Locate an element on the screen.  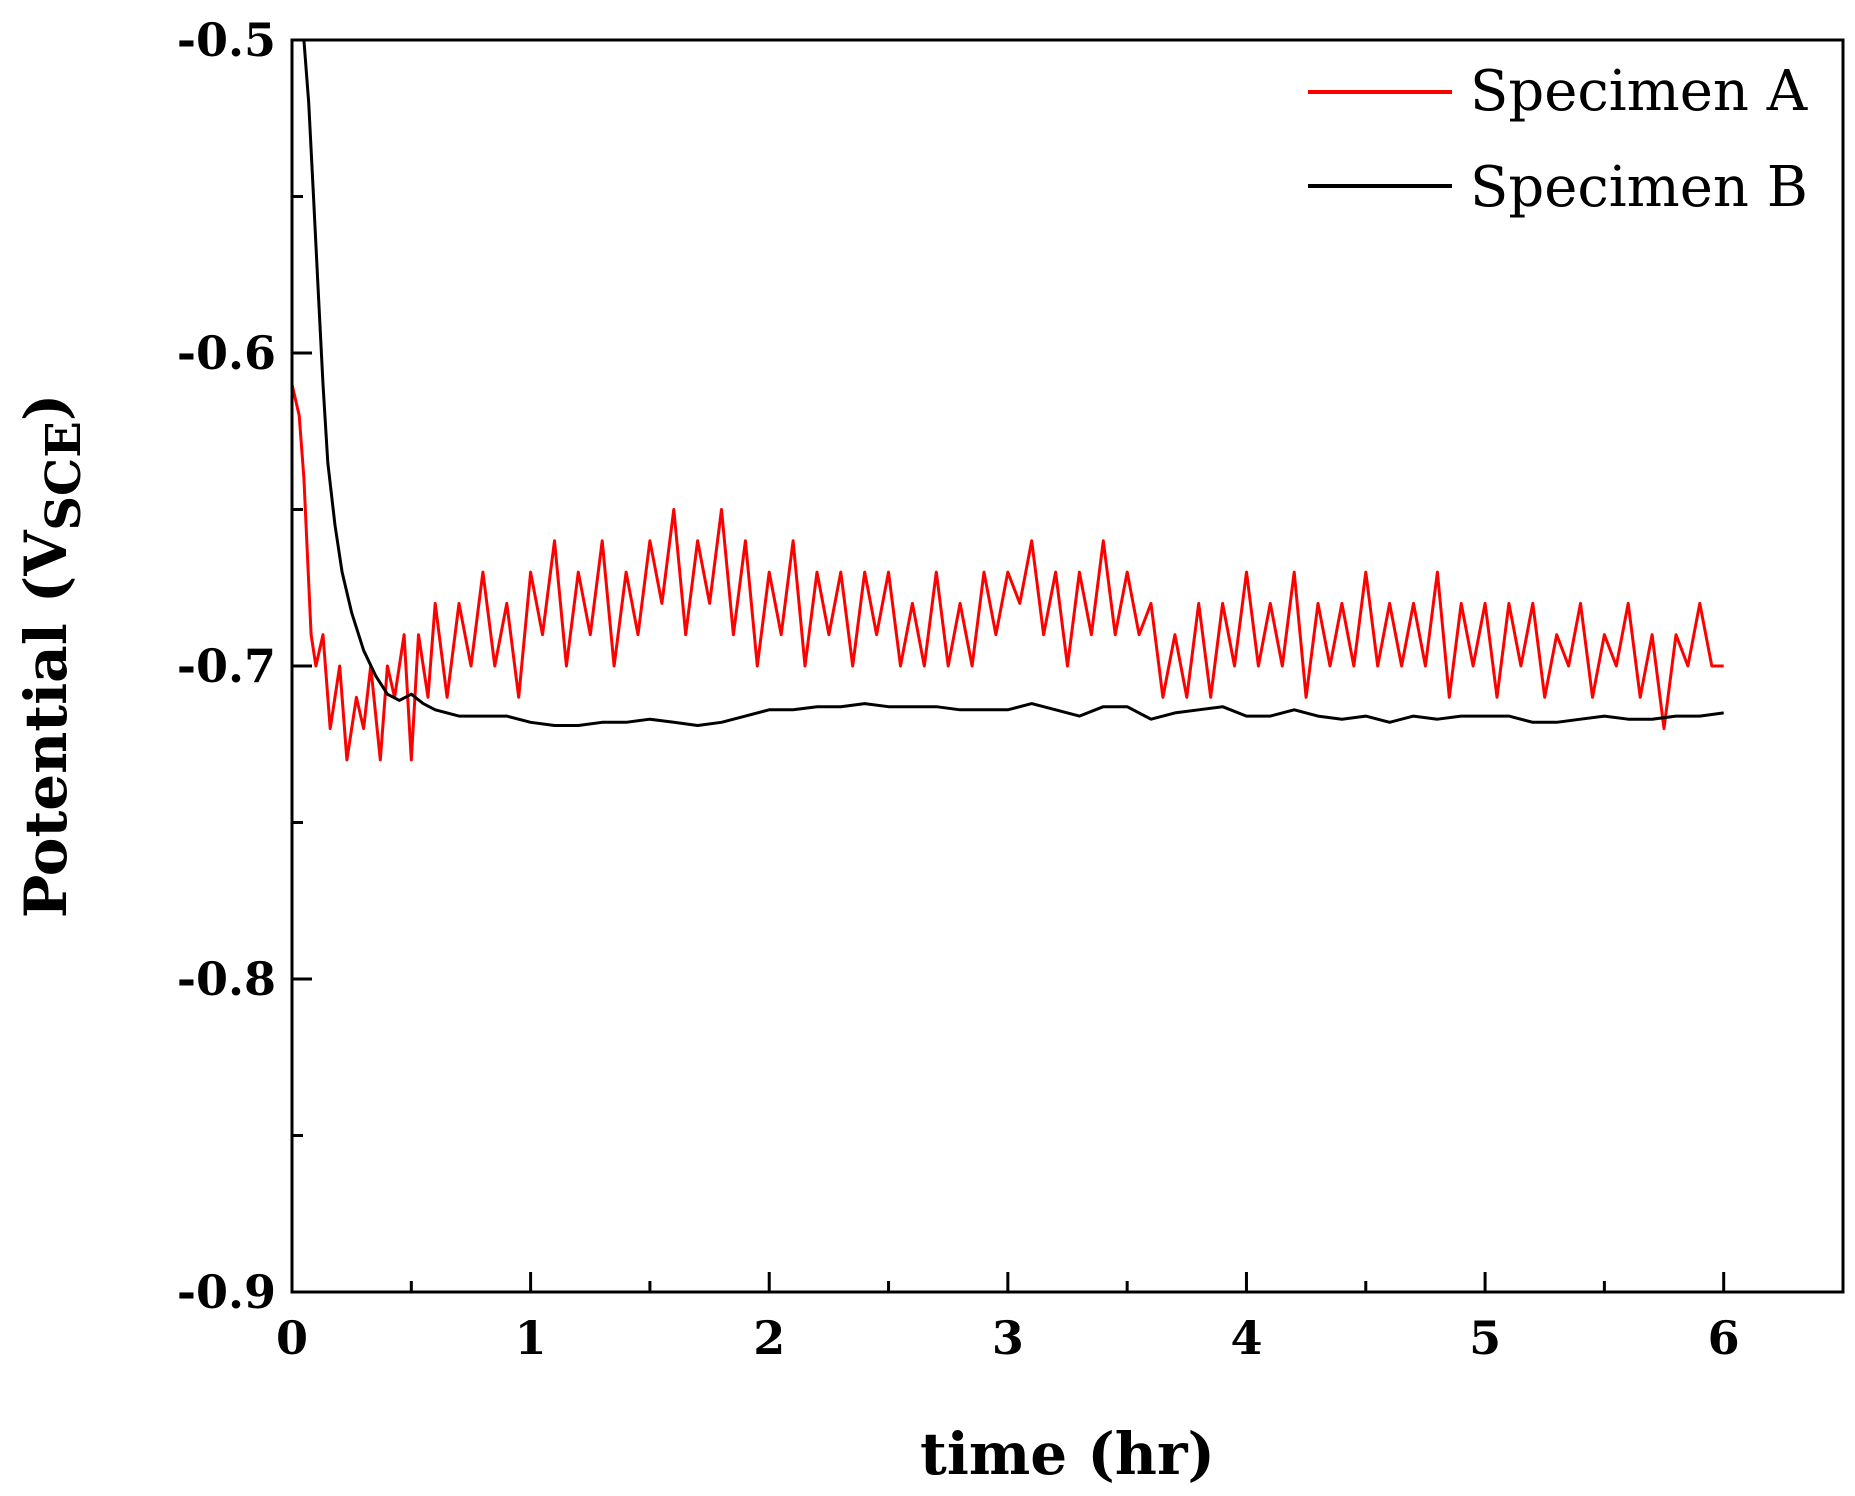
y-axis-title-subscript: SCE is located at coordinates (64, 475).